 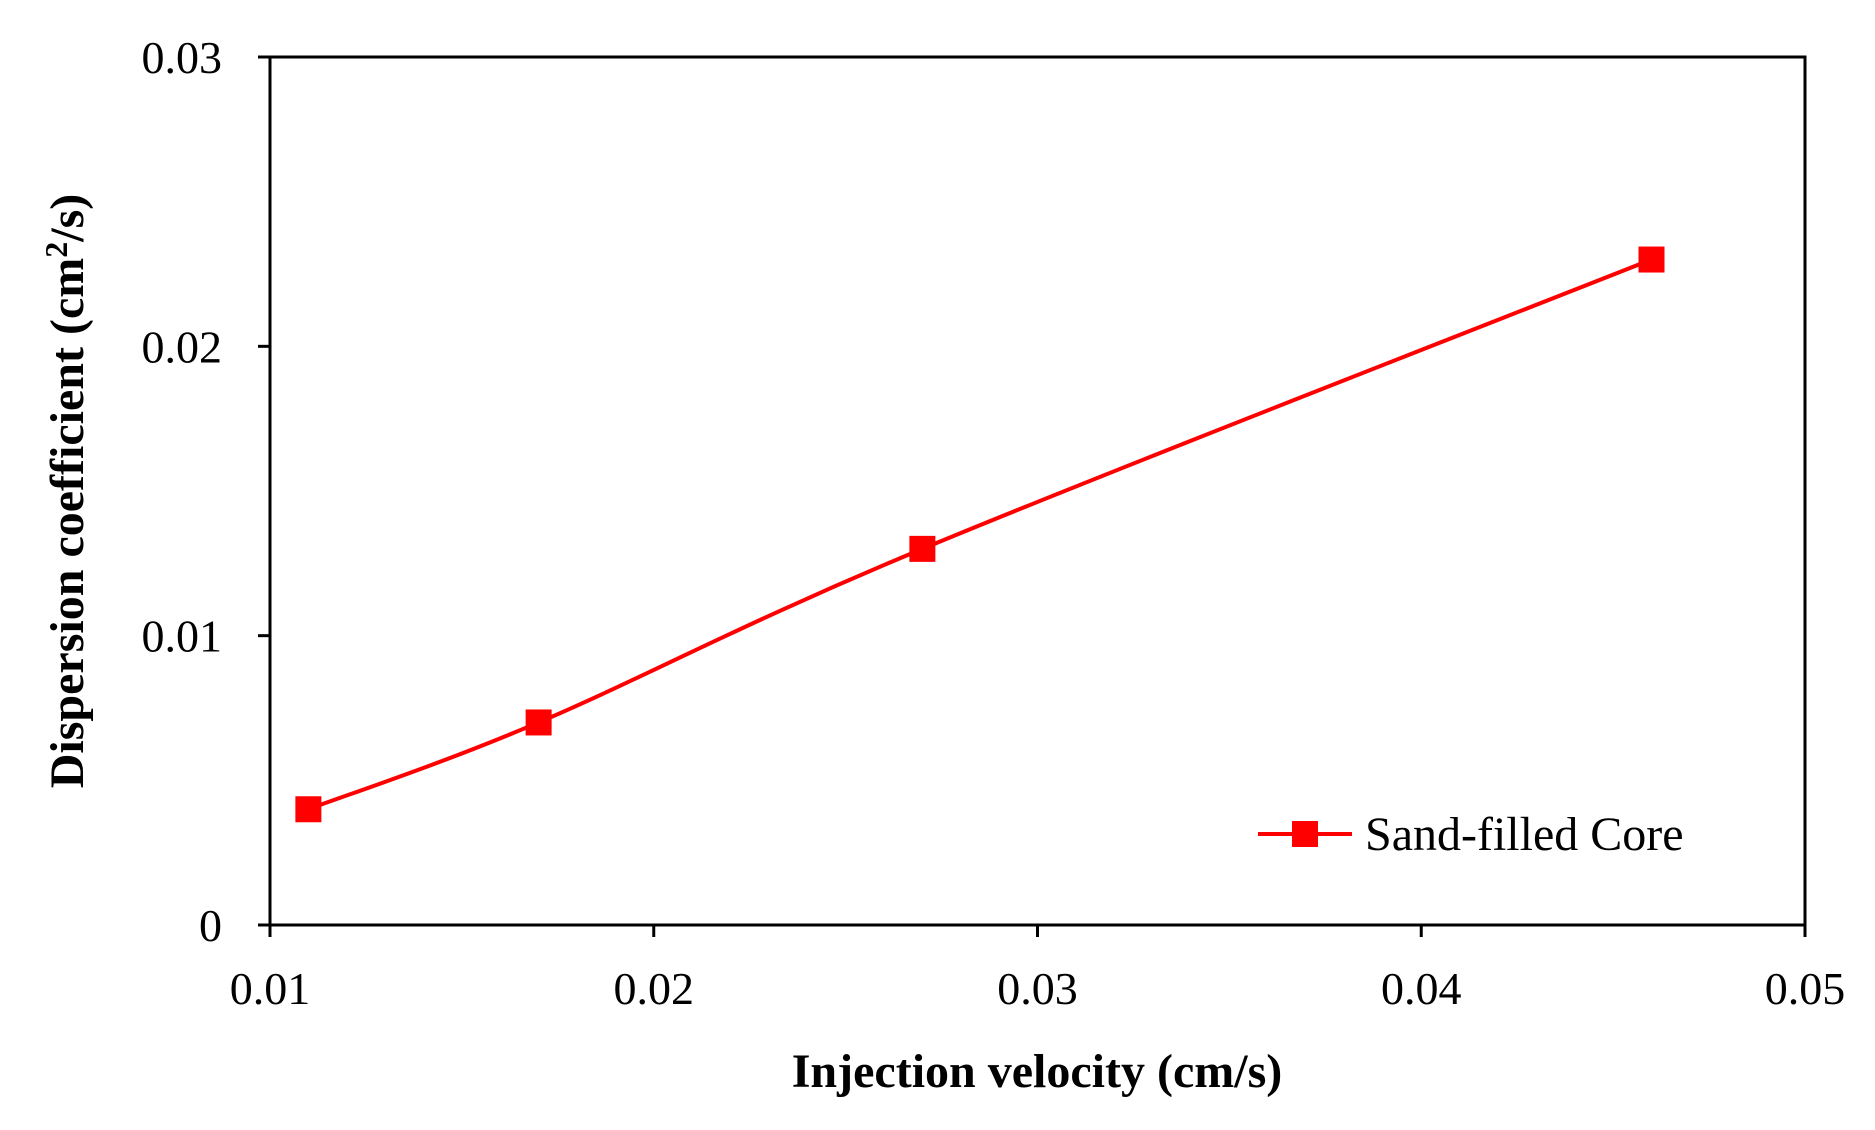 What do you see at coordinates (56, 250) in the screenshot?
I see `y-axis-title-superscript: 2` at bounding box center [56, 250].